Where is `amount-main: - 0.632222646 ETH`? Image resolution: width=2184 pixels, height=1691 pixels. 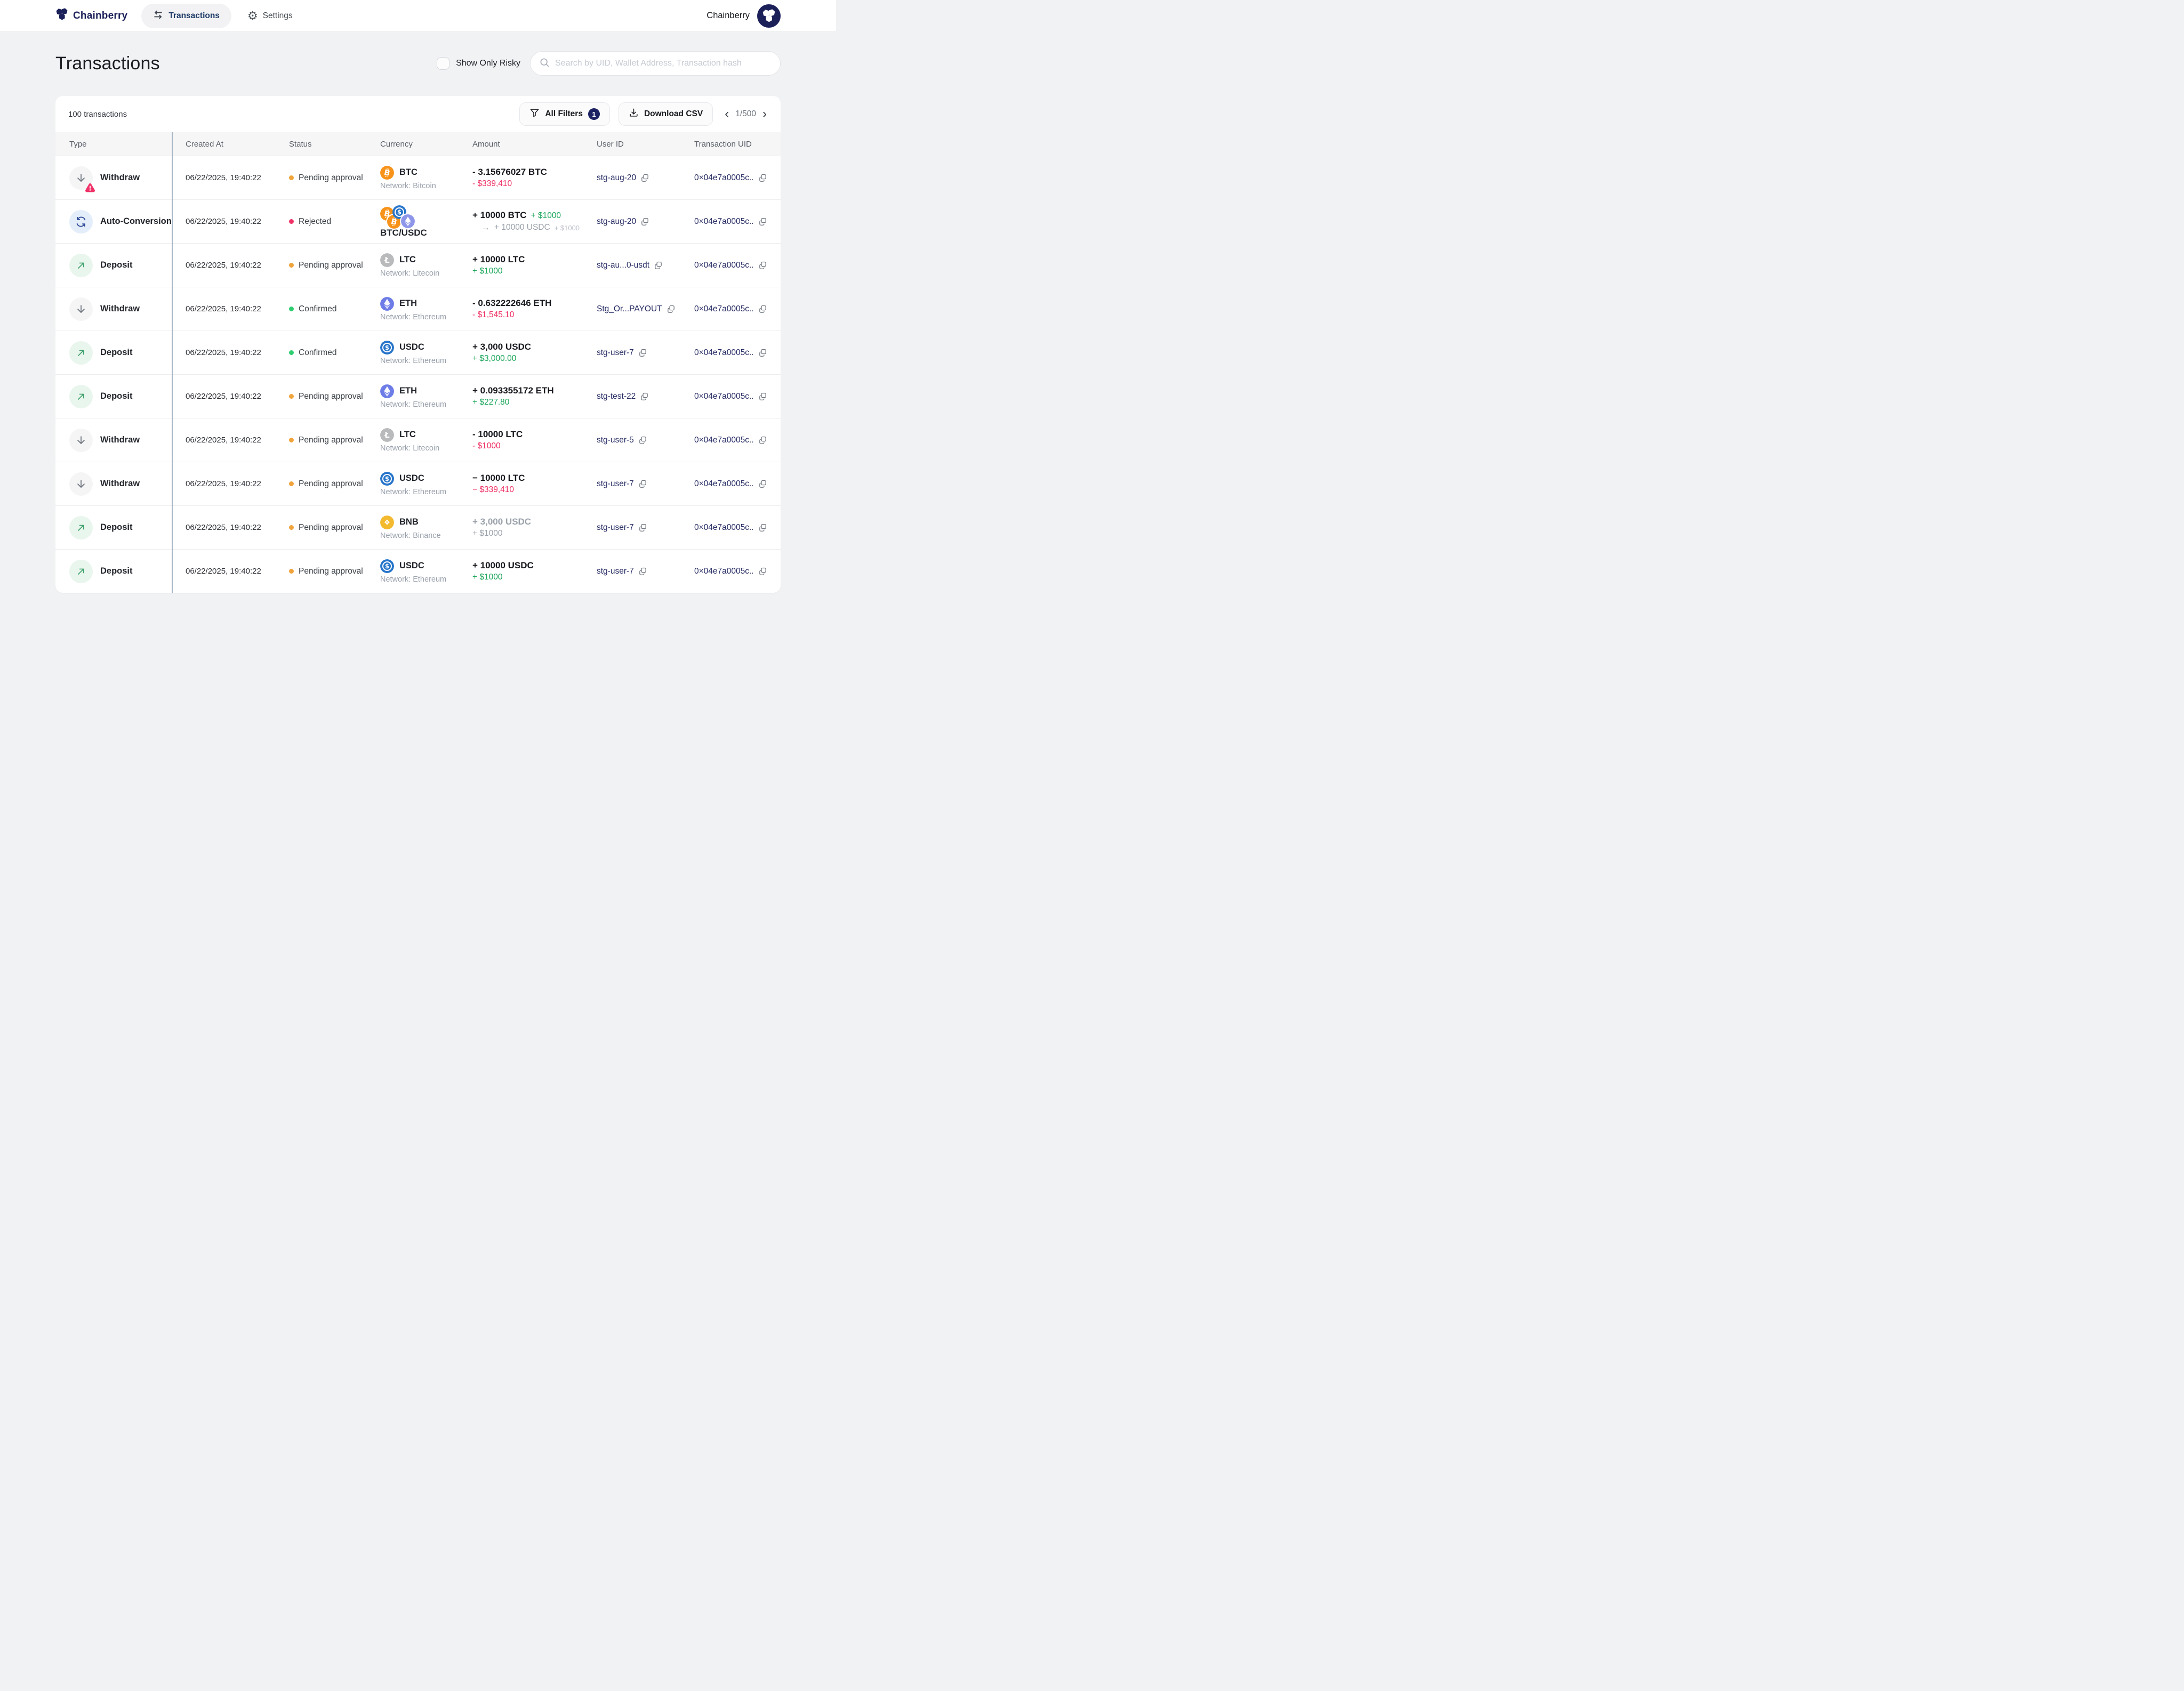
amount-main: - 0.632222646 ETH is located at coordinates (512, 303).